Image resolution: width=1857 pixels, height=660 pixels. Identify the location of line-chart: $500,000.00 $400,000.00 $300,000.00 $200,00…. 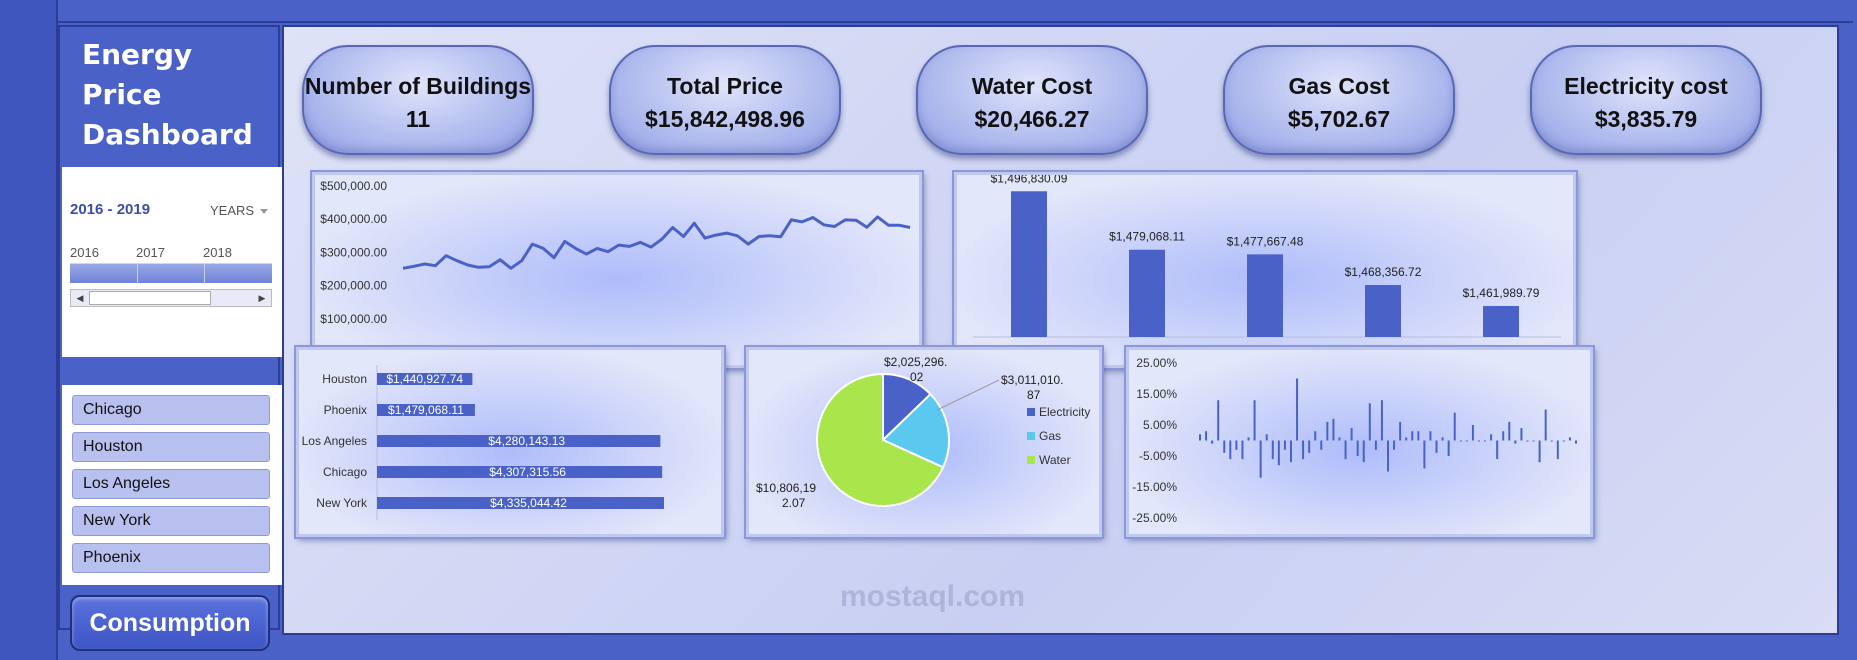
(615, 269).